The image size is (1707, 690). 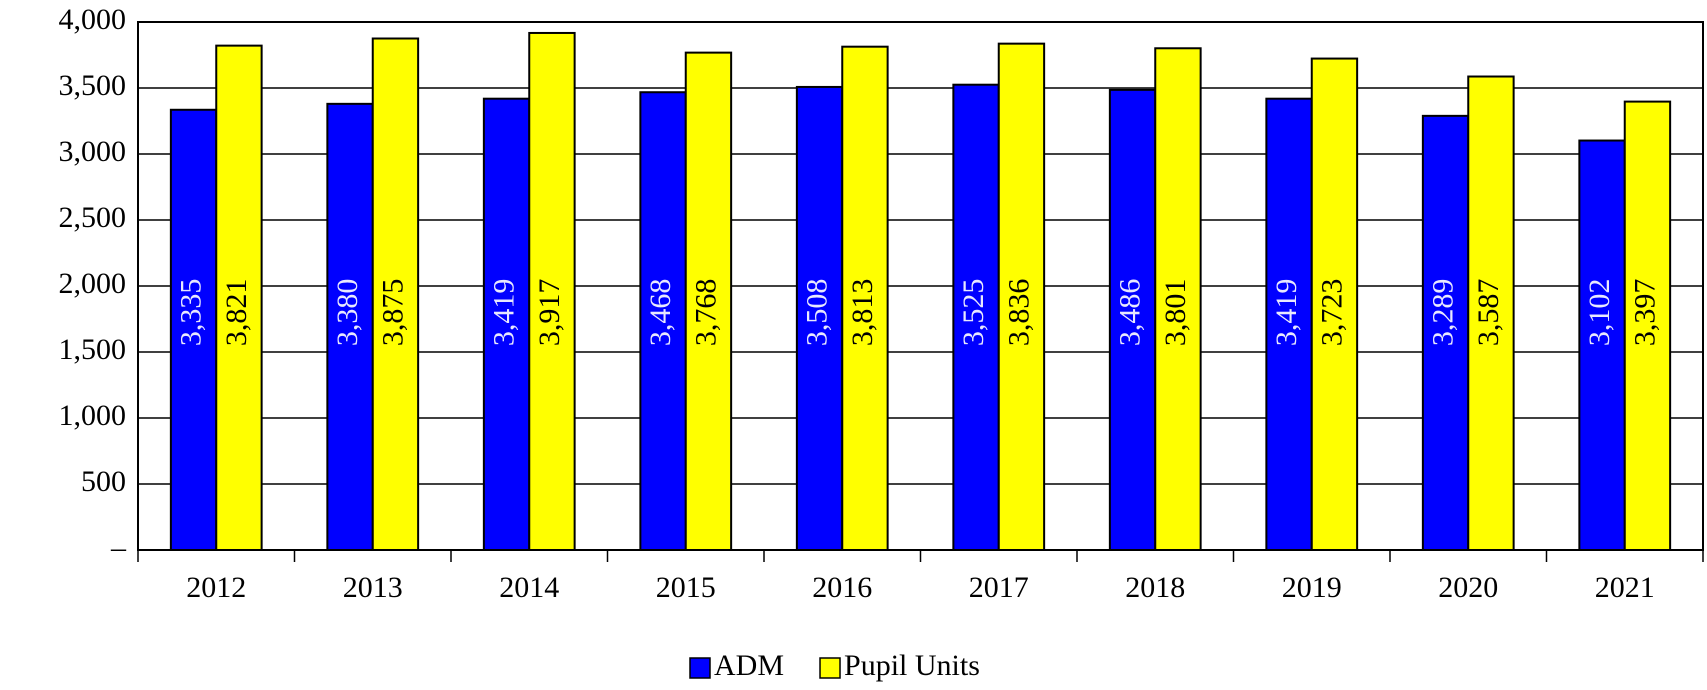 I want to click on x-tick-label: 2020, so click(x=1468, y=587).